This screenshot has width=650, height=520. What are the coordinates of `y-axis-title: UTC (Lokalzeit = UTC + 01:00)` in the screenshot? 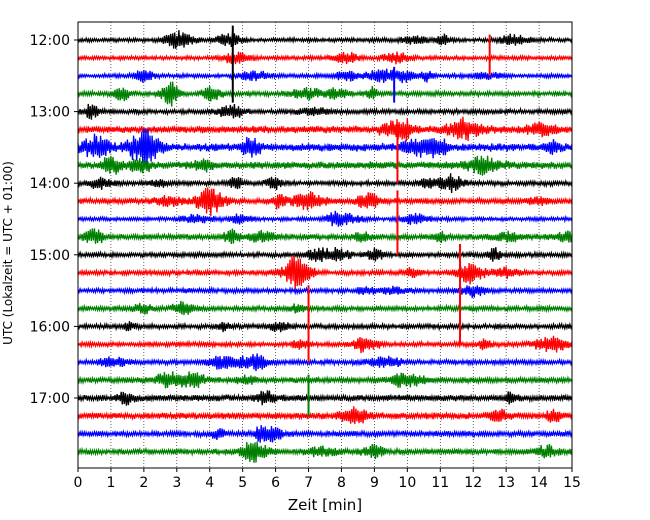 It's located at (8, 253).